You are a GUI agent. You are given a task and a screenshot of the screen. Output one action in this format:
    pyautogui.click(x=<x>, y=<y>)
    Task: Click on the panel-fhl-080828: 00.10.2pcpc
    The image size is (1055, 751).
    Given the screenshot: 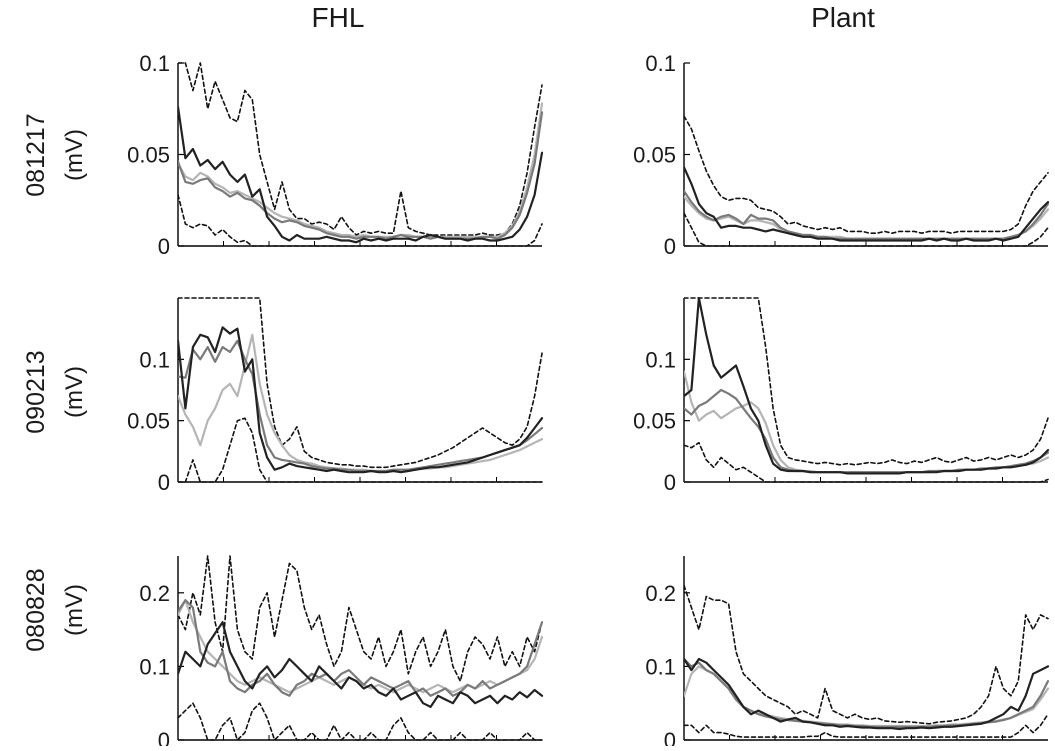 What is the action you would take?
    pyautogui.click(x=342, y=653)
    